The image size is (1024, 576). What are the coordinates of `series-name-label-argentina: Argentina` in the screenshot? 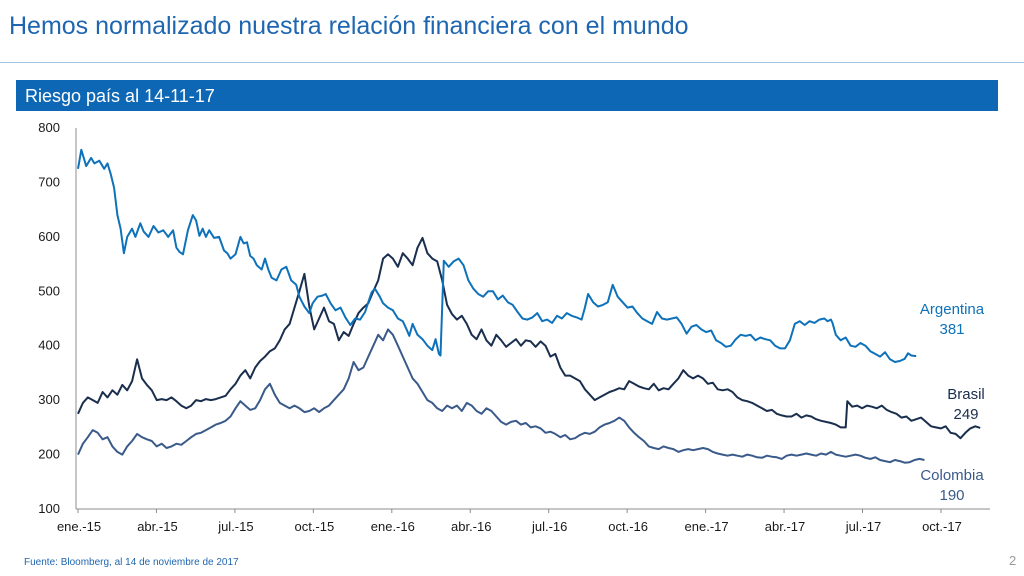 It's located at (952, 309).